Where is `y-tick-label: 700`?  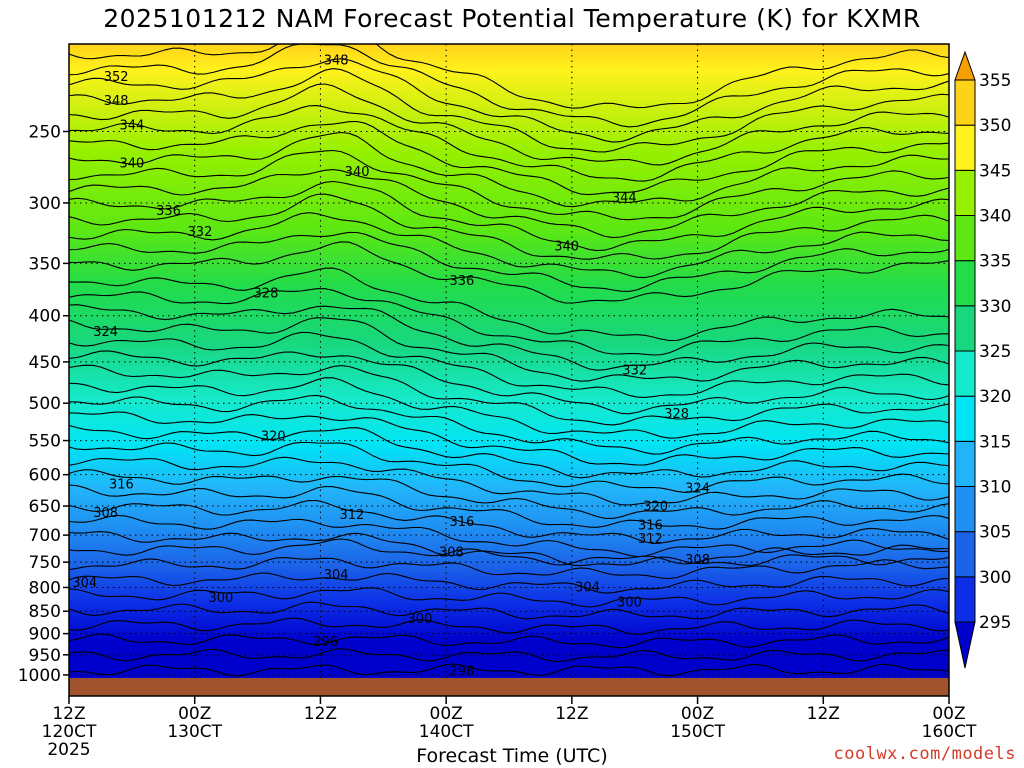 y-tick-label: 700 is located at coordinates (45, 536).